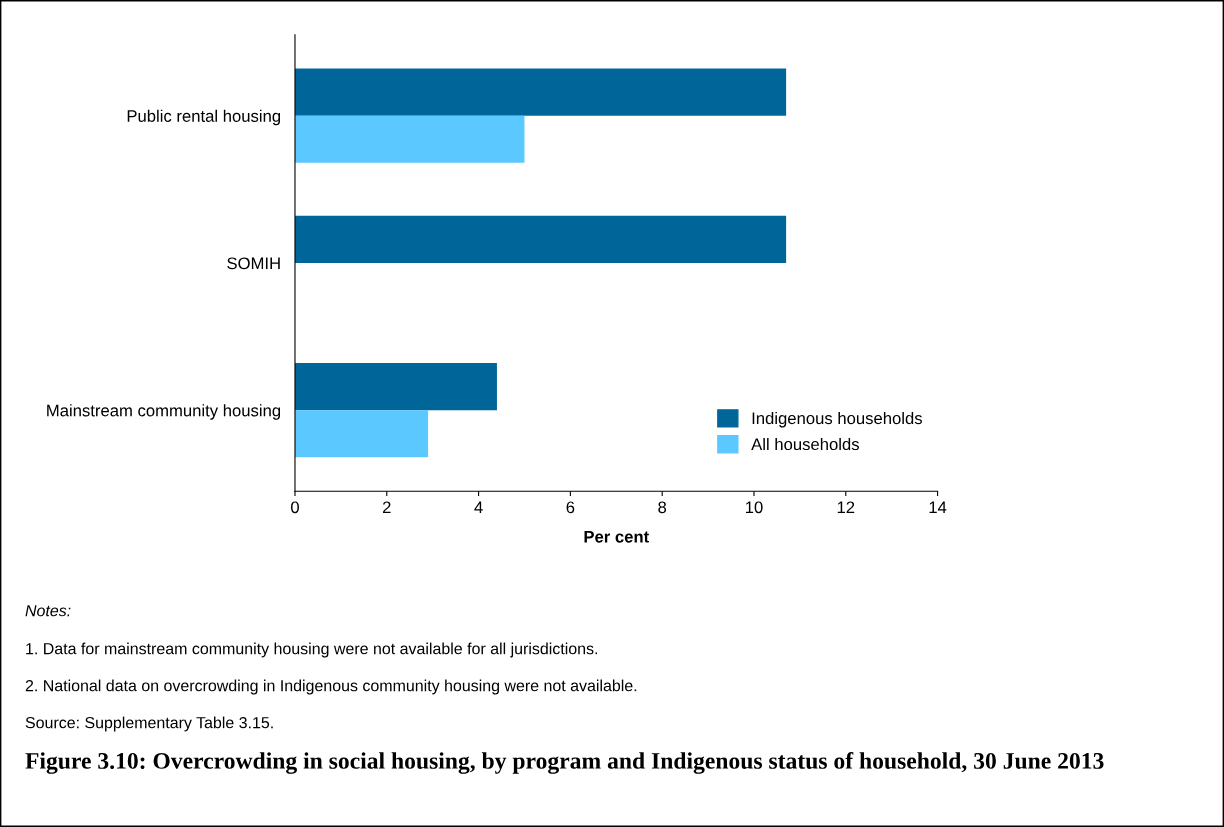 The height and width of the screenshot is (827, 1224). I want to click on text: 1. Data for mainstream community housing were not available for all jurisdictions., so click(312, 650).